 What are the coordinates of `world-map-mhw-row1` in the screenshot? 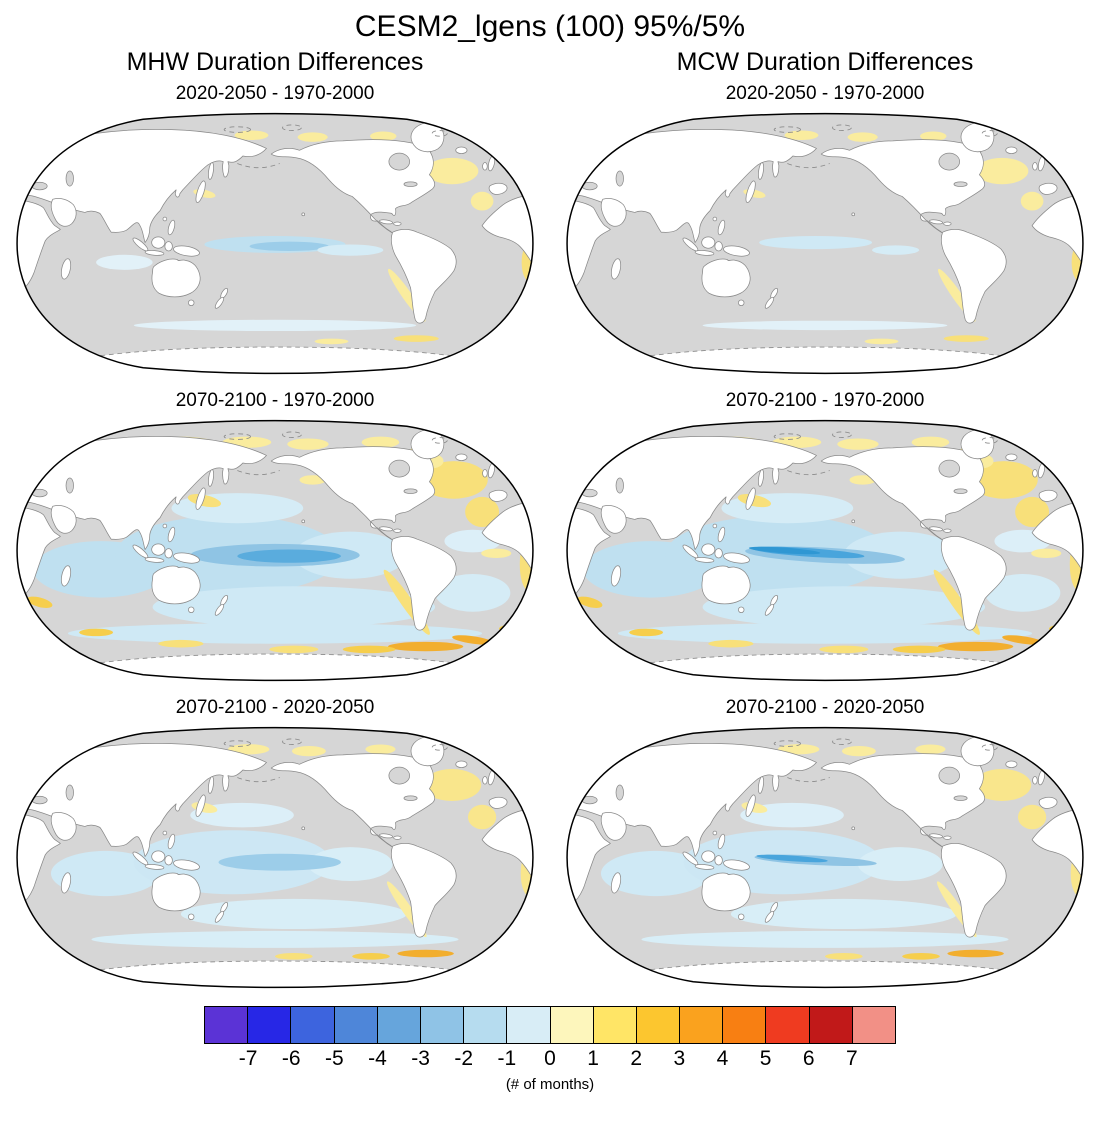 It's located at (275, 243).